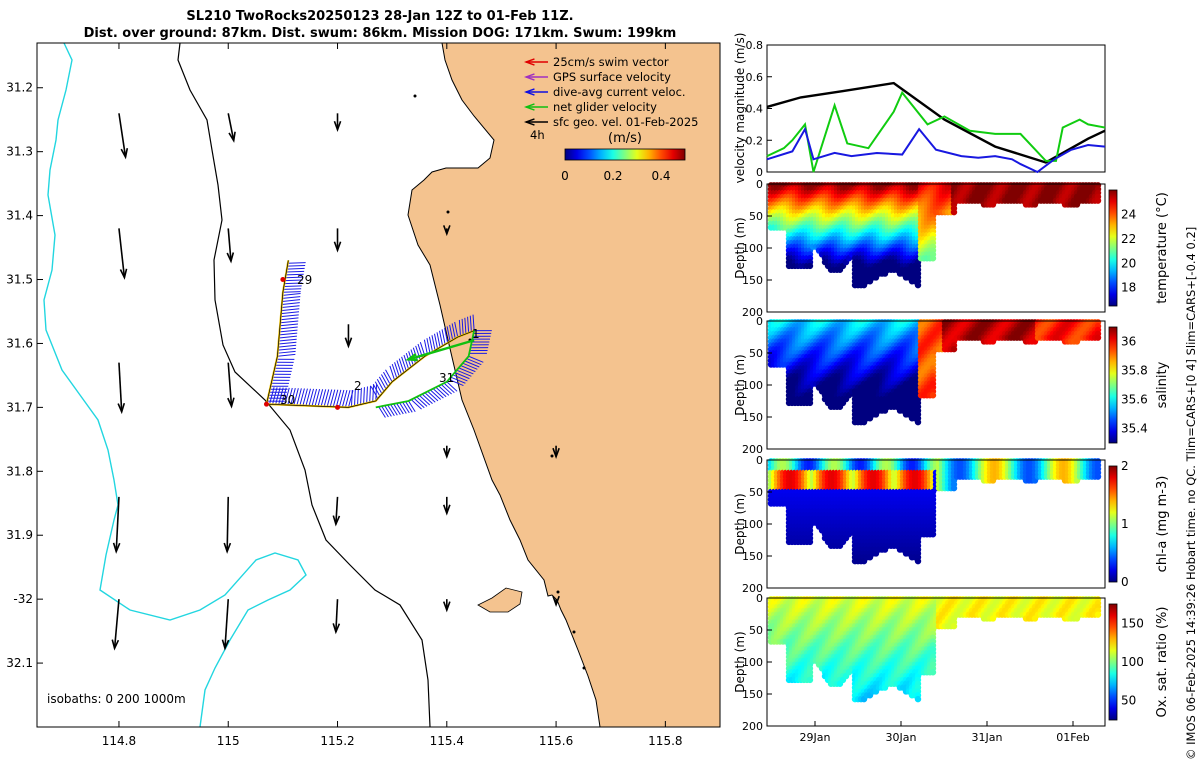  What do you see at coordinates (626, 122) in the screenshot?
I see `legend-entry-4: sfc geo. vel. 01-Feb-2025` at bounding box center [626, 122].